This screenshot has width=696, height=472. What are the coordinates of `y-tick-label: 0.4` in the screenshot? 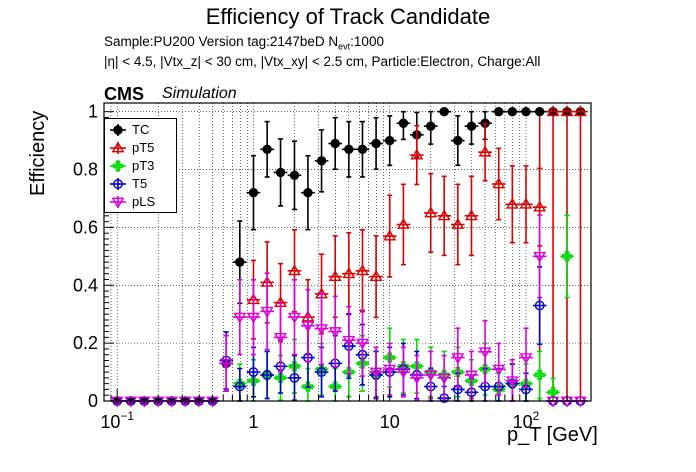 It's located at (85, 285).